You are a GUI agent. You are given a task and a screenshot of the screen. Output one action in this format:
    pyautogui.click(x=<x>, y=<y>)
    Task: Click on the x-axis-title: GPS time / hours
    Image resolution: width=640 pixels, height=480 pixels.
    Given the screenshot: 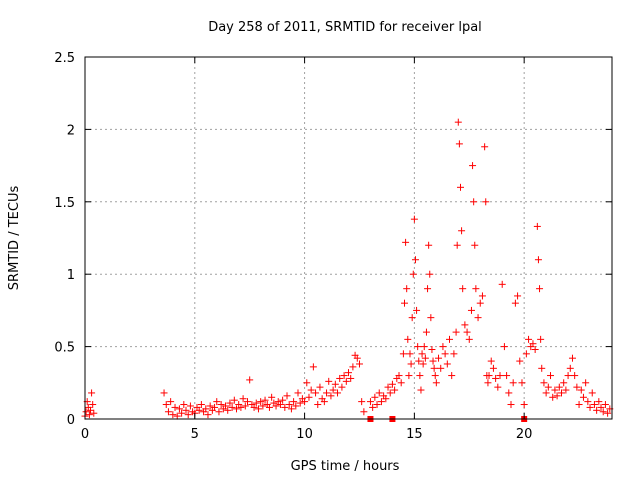 What is the action you would take?
    pyautogui.click(x=345, y=466)
    